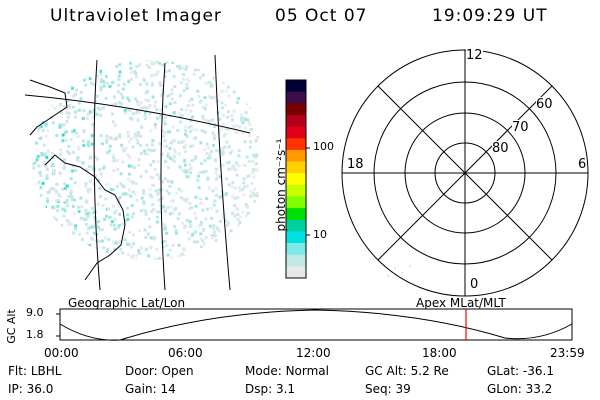 This screenshot has width=600, height=400. What do you see at coordinates (127, 303) in the screenshot?
I see `geographic-label: Geographic Lat/Lon` at bounding box center [127, 303].